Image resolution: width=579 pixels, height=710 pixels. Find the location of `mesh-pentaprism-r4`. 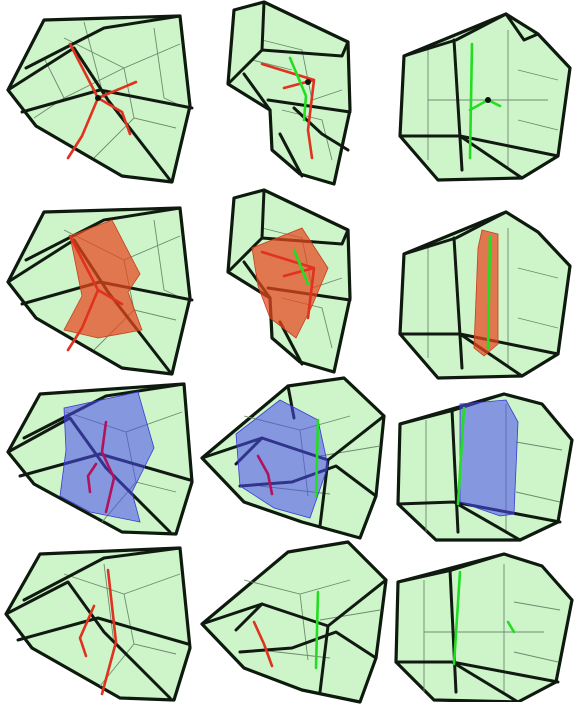

mesh-pentaprism-r4 is located at coordinates (484, 627).